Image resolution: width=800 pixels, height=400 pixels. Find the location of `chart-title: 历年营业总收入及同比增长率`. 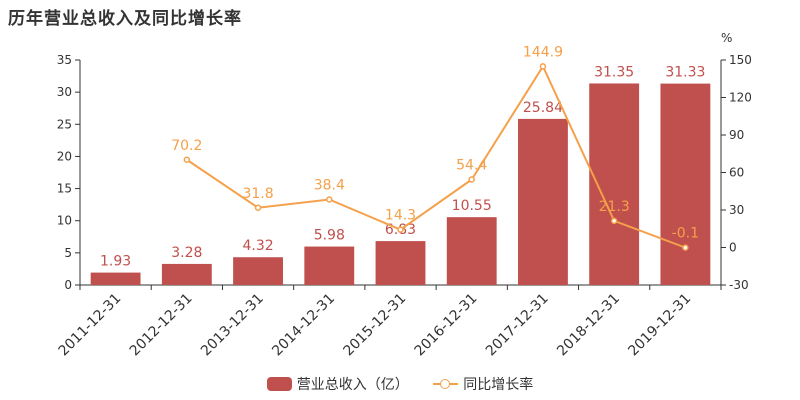

chart-title: 历年营业总收入及同比增长率 is located at coordinates (125, 19).